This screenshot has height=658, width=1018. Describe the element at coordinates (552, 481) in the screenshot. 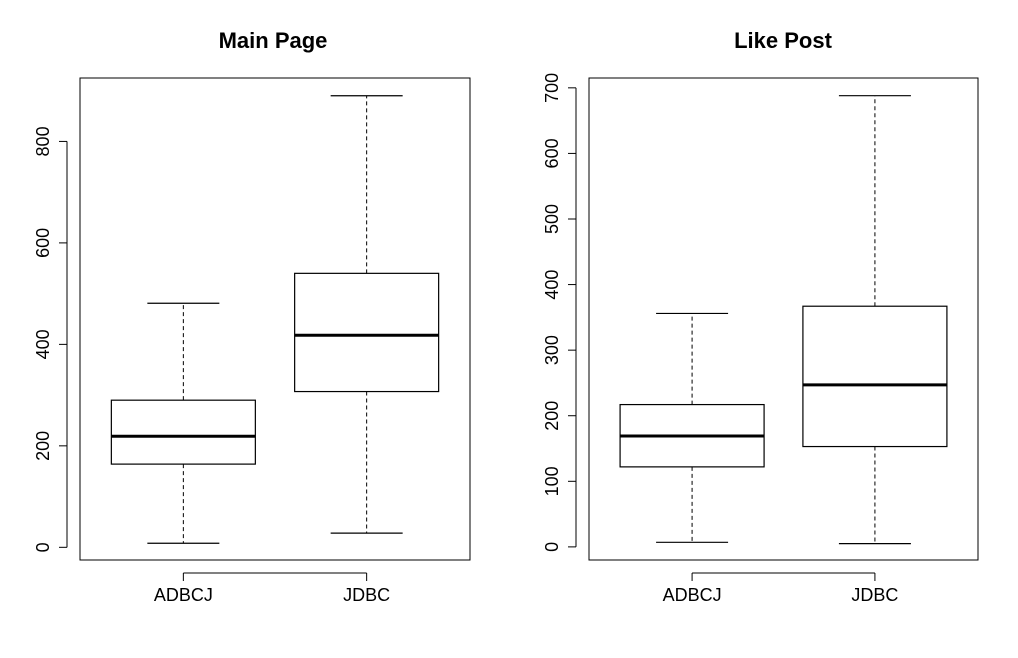

I see `y-tick-label: 100` at that location.